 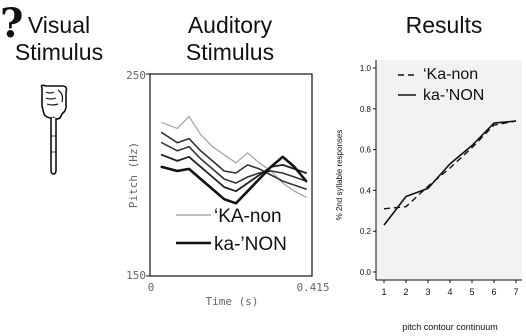 What do you see at coordinates (515, 292) in the screenshot?
I see `results-x-tick-label: 7` at bounding box center [515, 292].